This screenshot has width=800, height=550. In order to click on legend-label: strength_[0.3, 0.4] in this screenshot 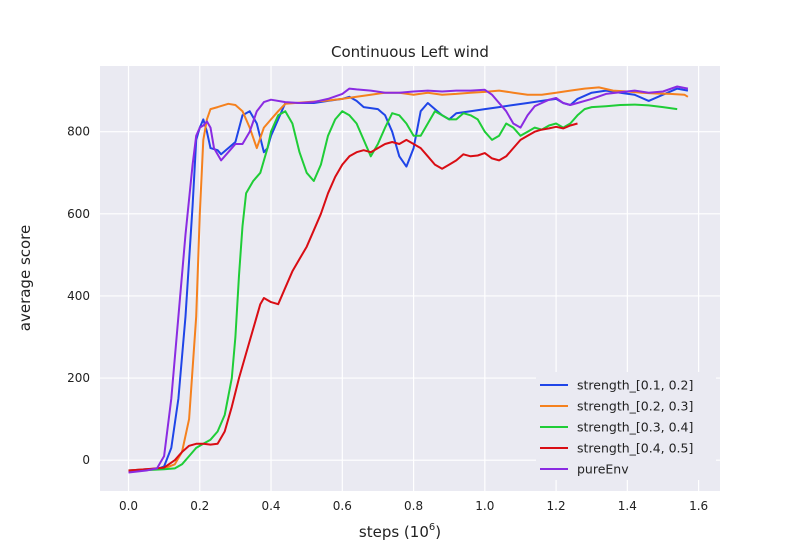, I will do `click(635, 427)`.